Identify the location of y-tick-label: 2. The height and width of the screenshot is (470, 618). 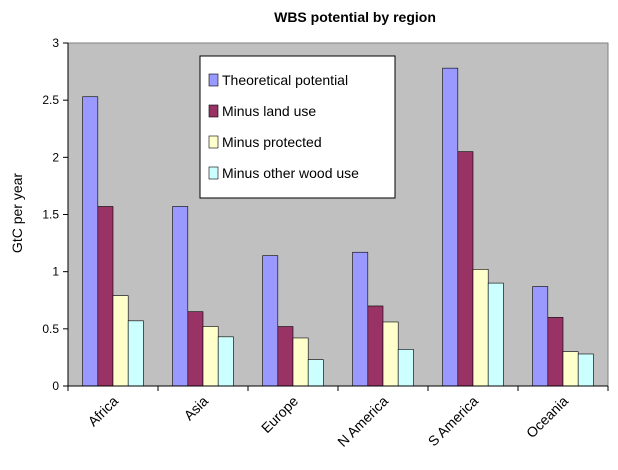
(55, 157).